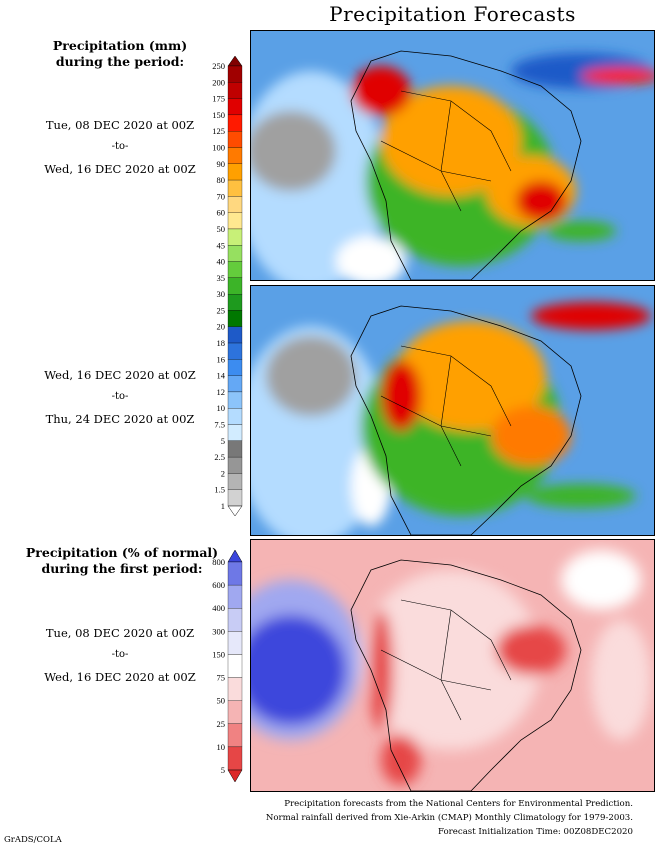 The width and height of the screenshot is (655, 848). What do you see at coordinates (120, 677) in the screenshot?
I see `panel3-end: Wed, 16 DEC 2020 at 00Z` at bounding box center [120, 677].